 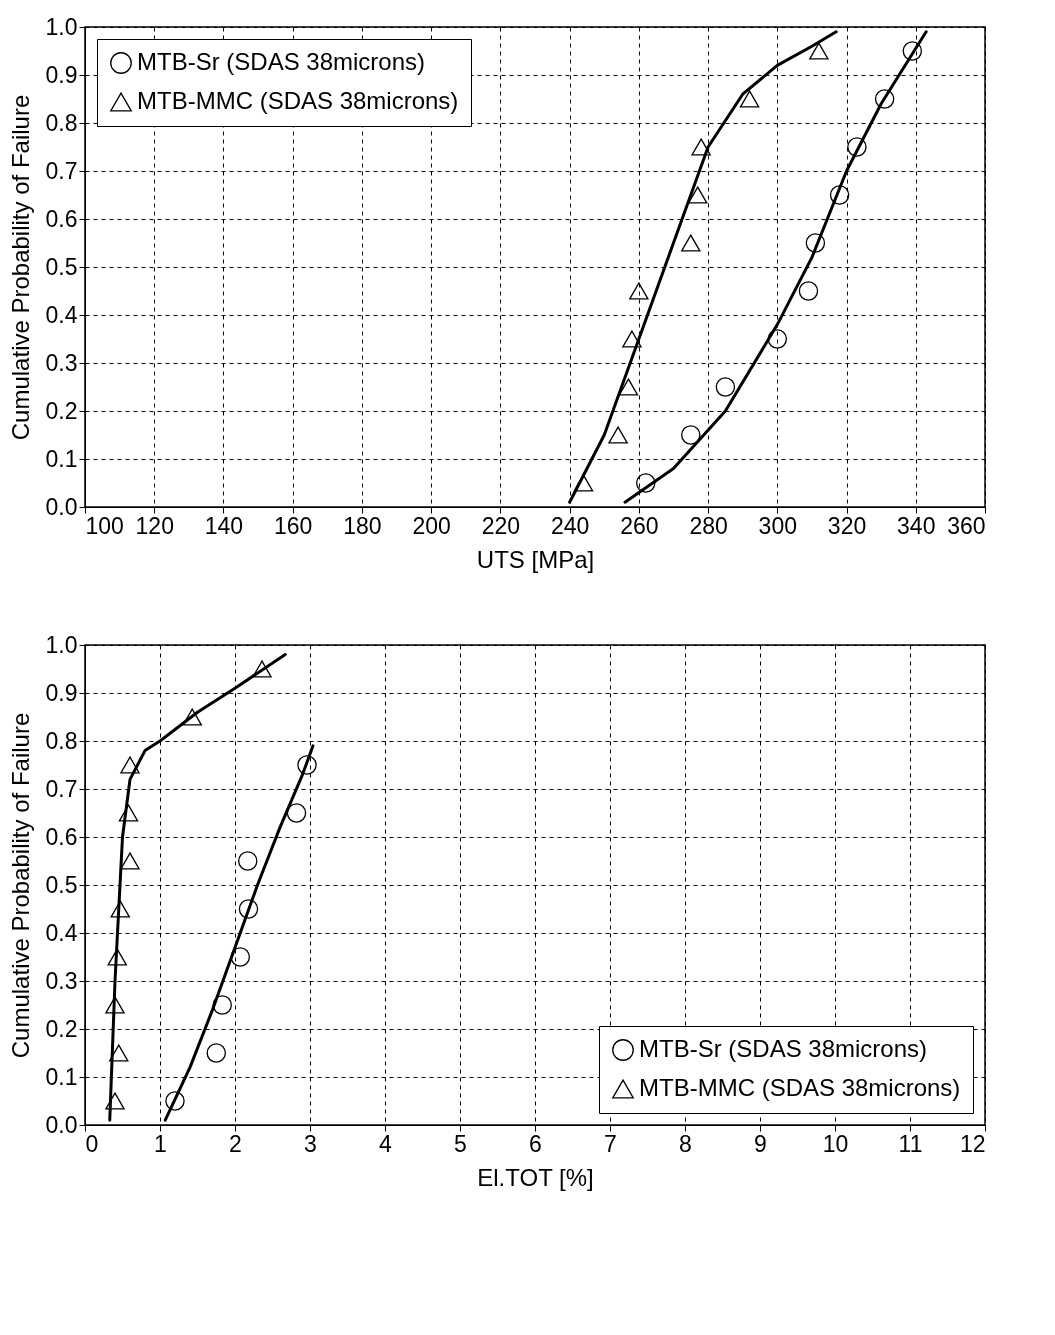 I want to click on x-tick-label: 7, so click(x=610, y=1143).